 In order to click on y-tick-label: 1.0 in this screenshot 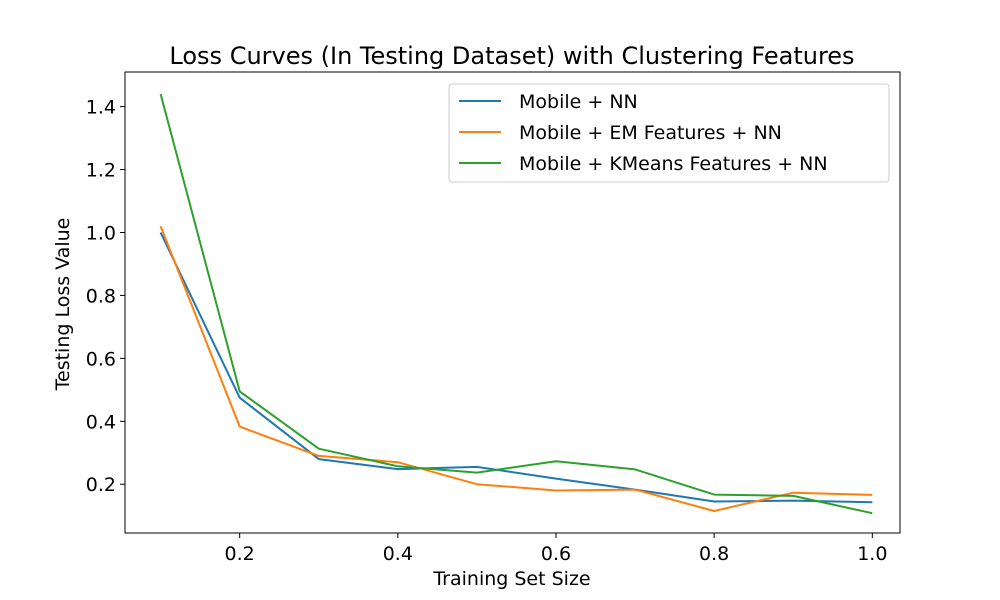, I will do `click(101, 233)`.